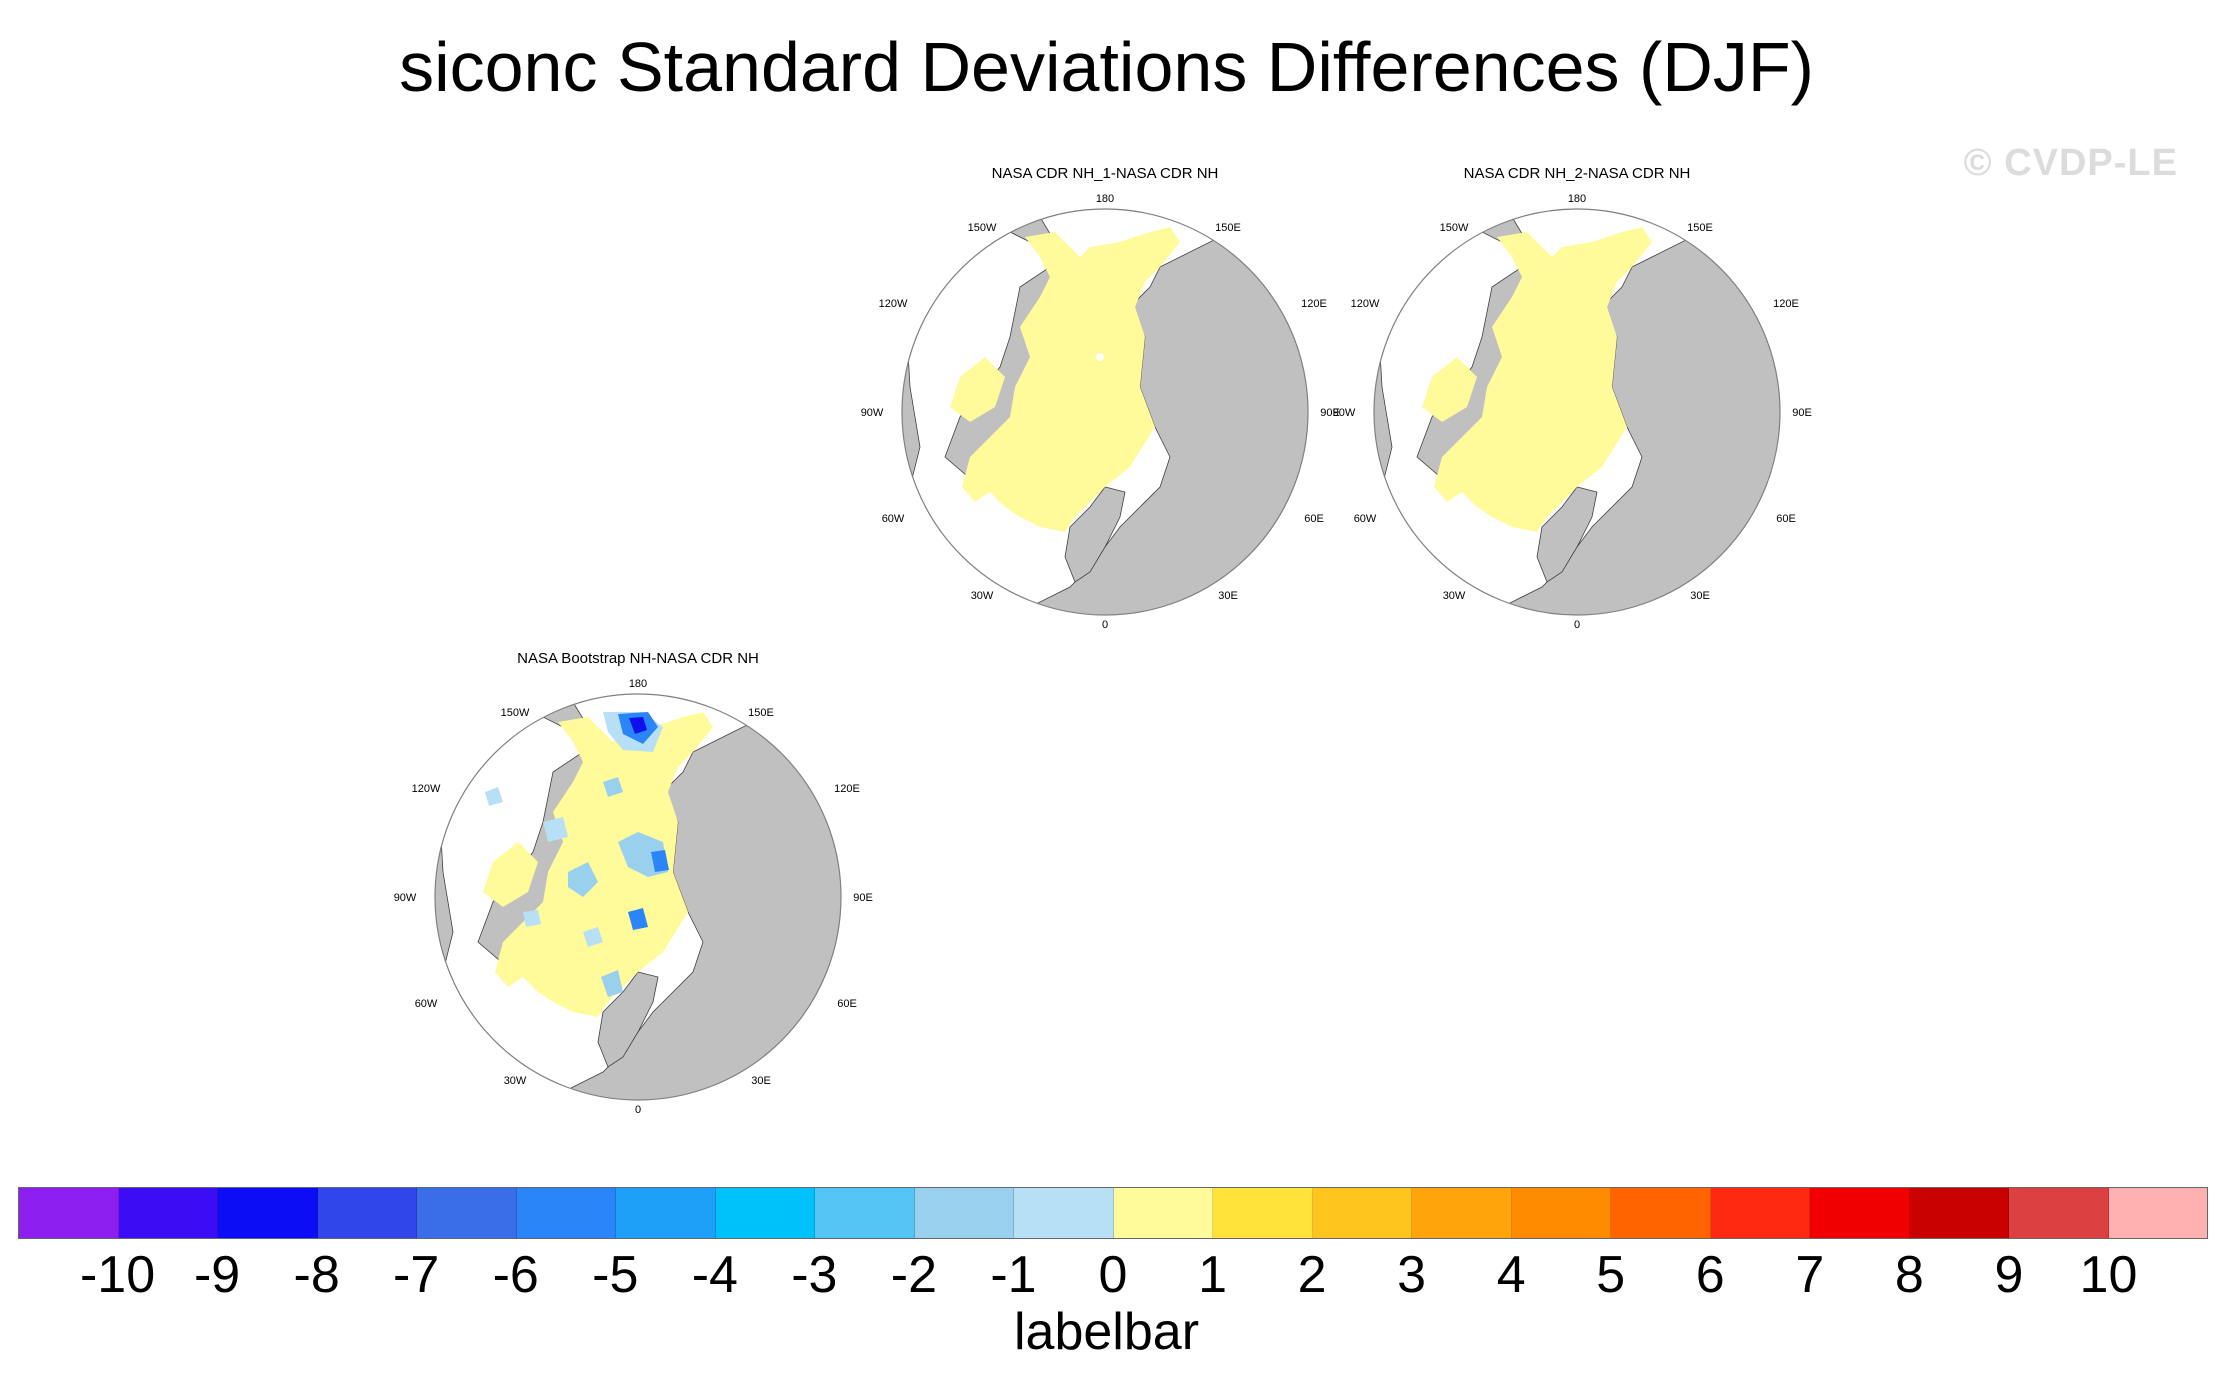 The height and width of the screenshot is (1382, 2213). I want to click on labelbar-tick: 8, so click(1909, 1275).